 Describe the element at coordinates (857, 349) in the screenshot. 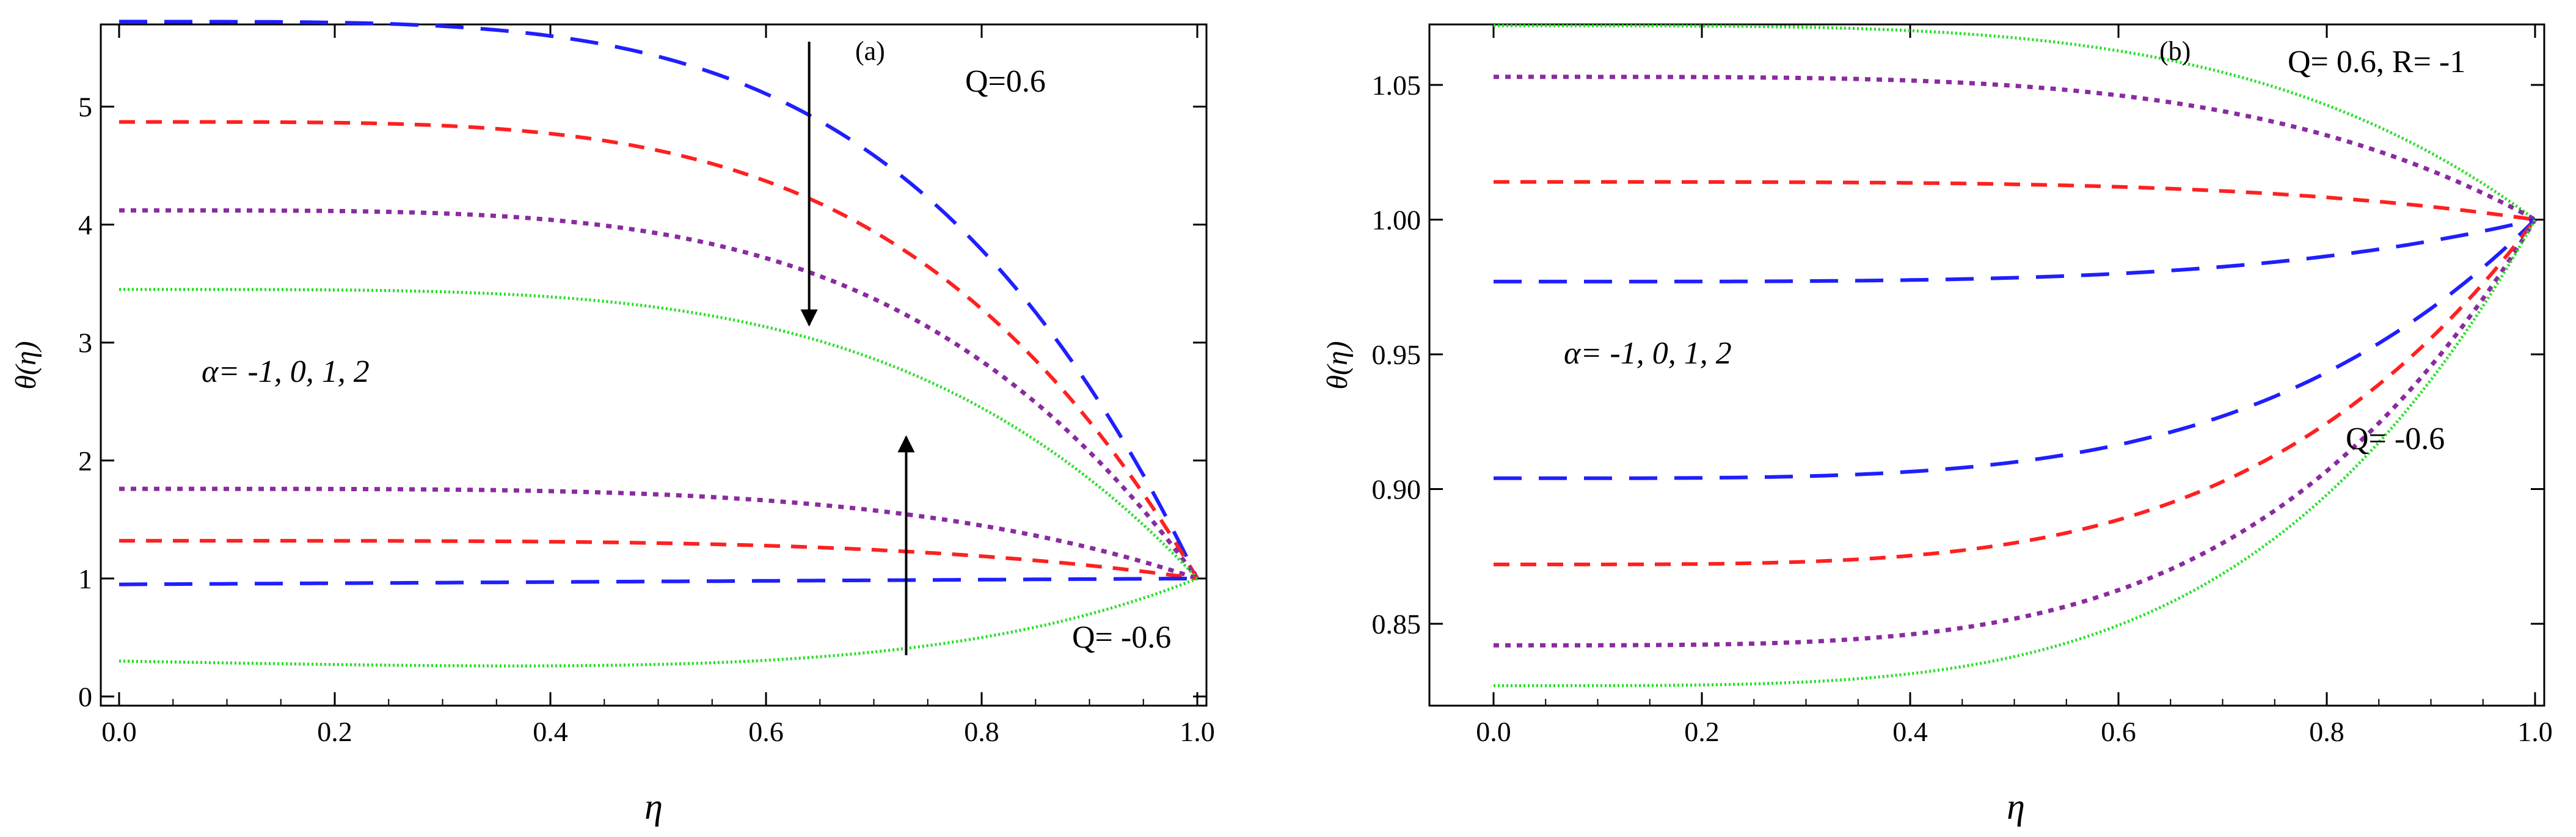

I see `arrow-group` at that location.